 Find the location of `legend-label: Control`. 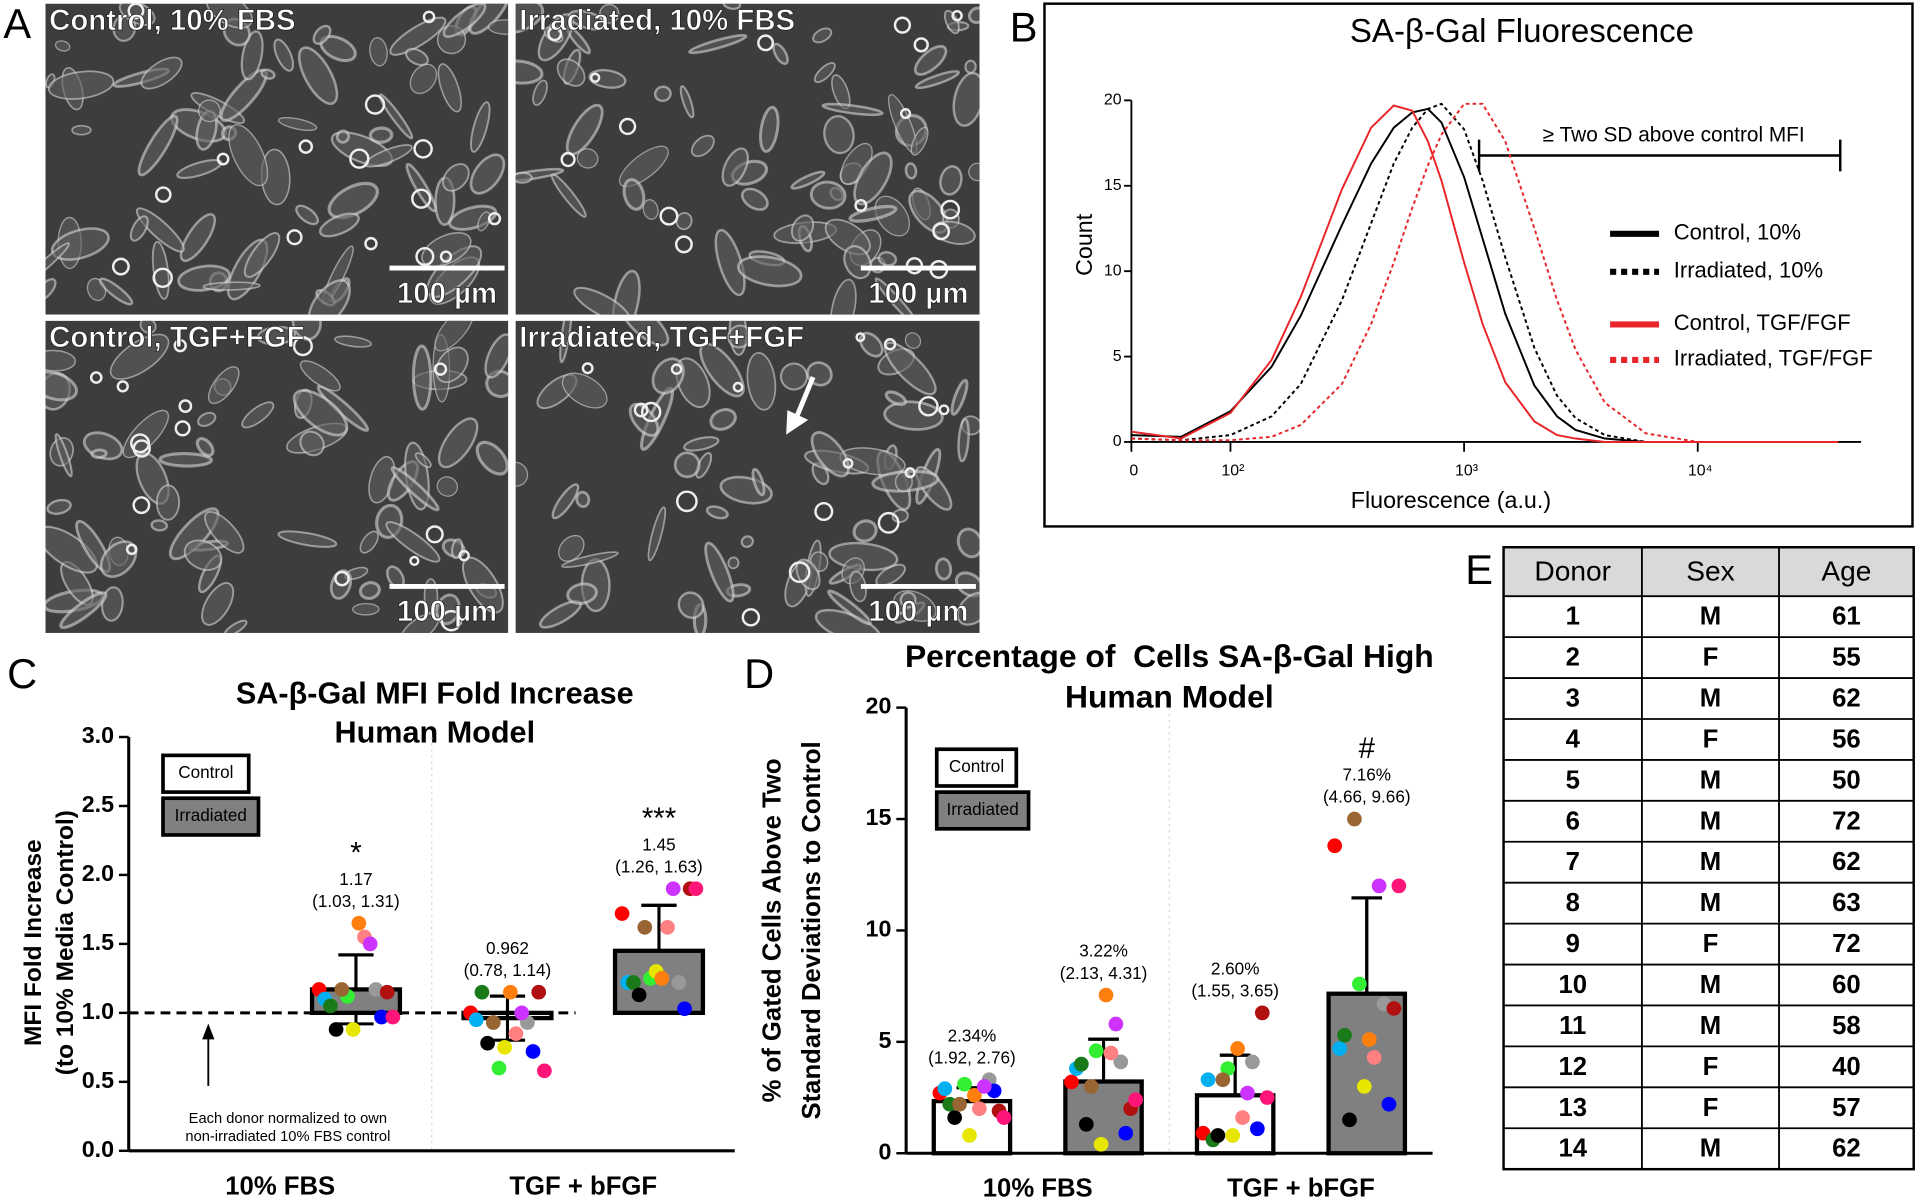

legend-label: Control is located at coordinates (976, 766).